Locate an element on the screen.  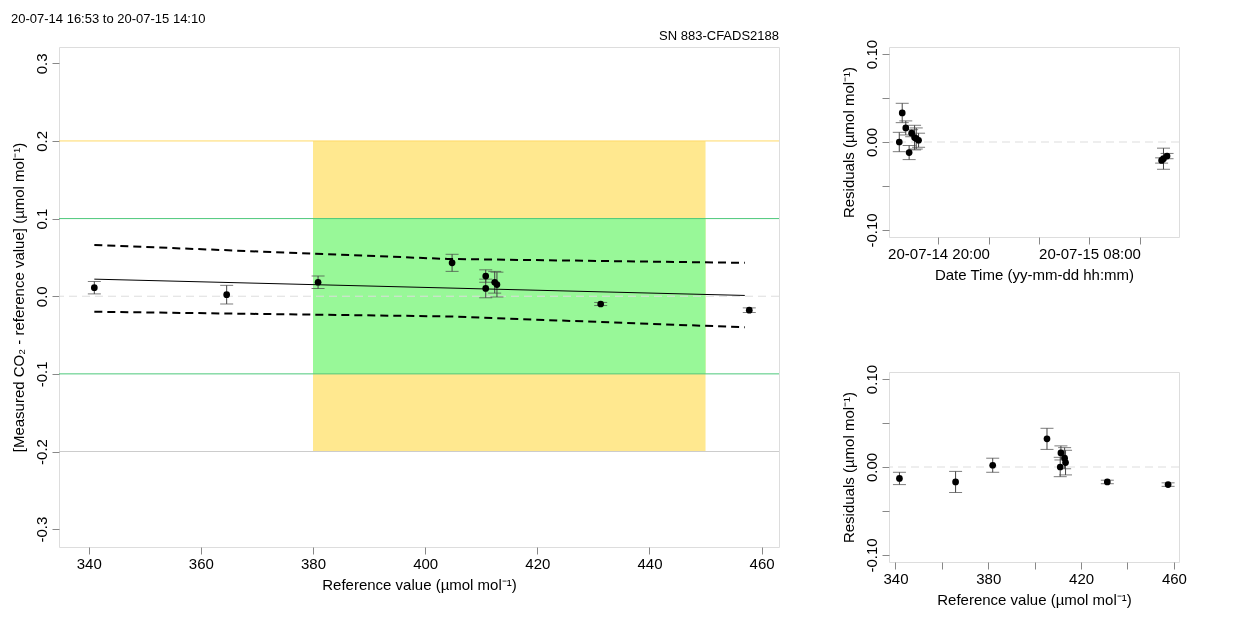
y-tick-label: 0.3 is located at coordinates (41, 64).